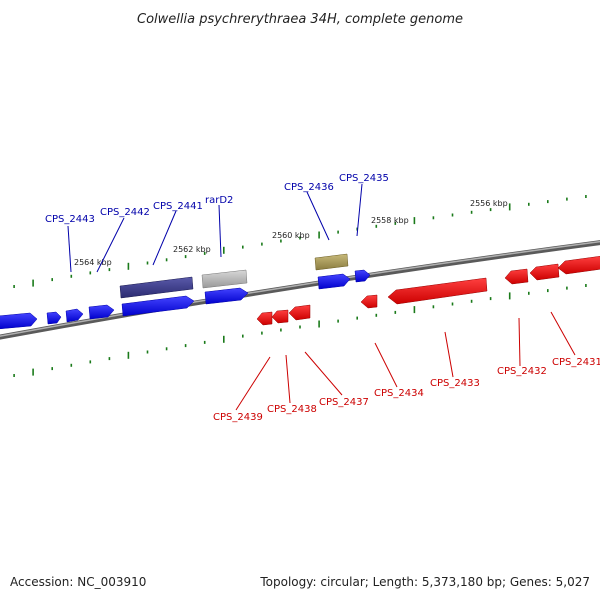 The height and width of the screenshot is (600, 600). I want to click on forward-genes, so click(185, 291).